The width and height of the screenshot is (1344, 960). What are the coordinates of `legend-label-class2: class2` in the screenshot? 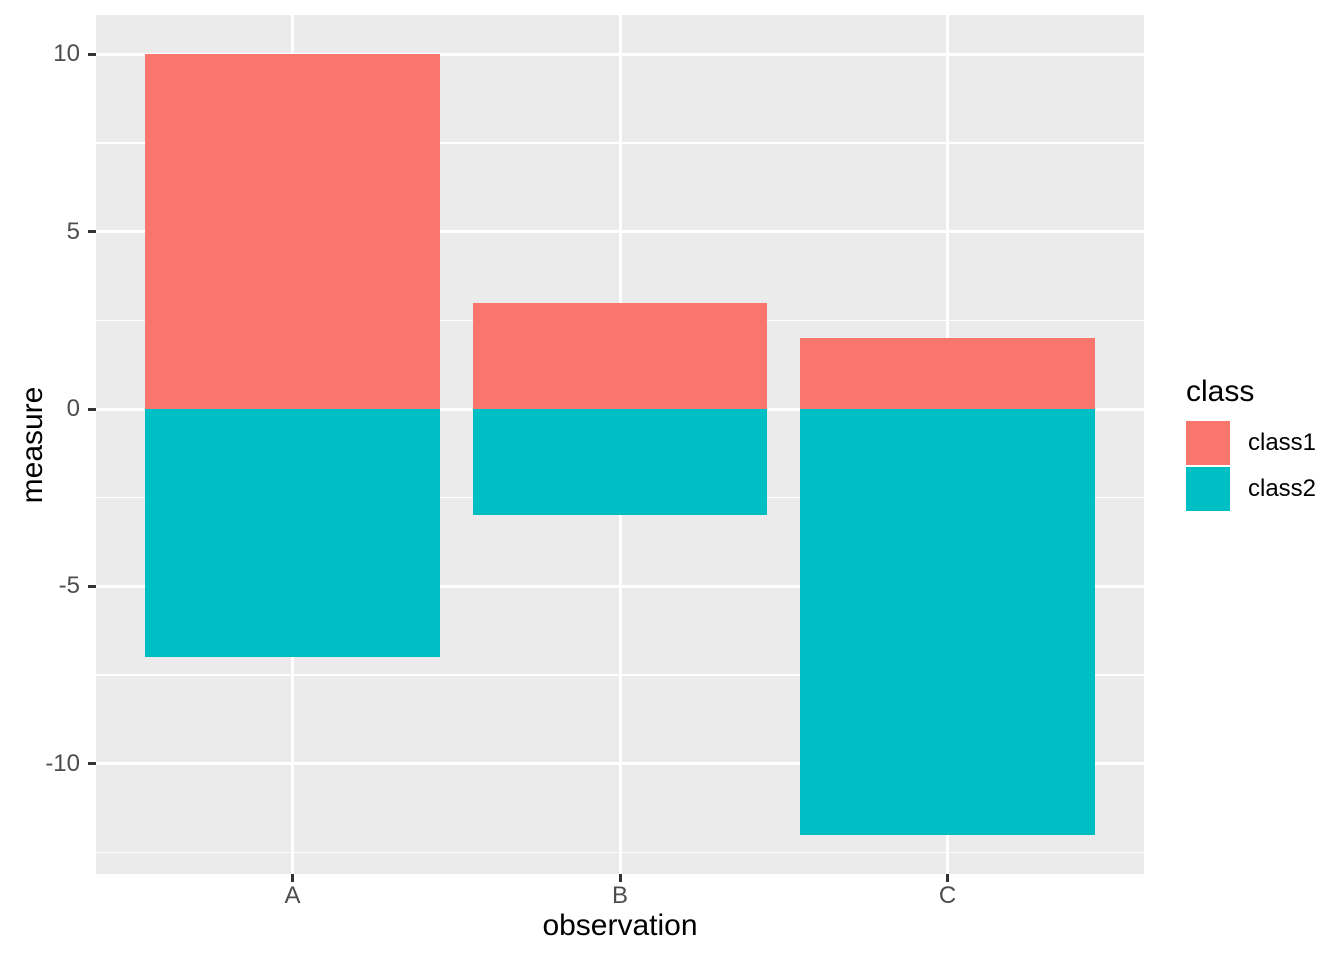 It's located at (1282, 488).